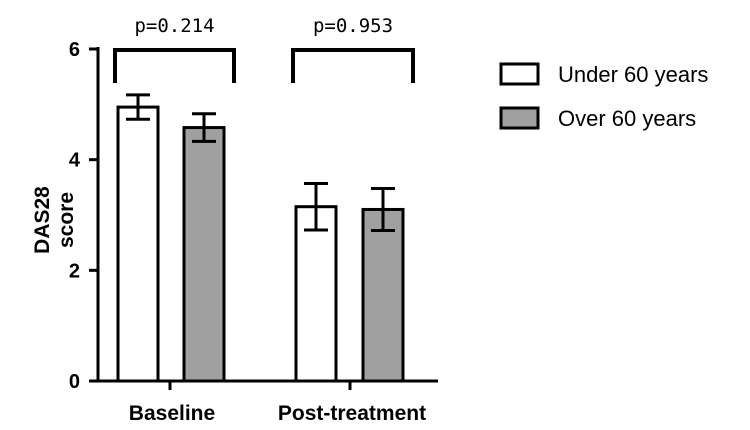  What do you see at coordinates (353, 26) in the screenshot?
I see `p-value-label-1: p=0.953` at bounding box center [353, 26].